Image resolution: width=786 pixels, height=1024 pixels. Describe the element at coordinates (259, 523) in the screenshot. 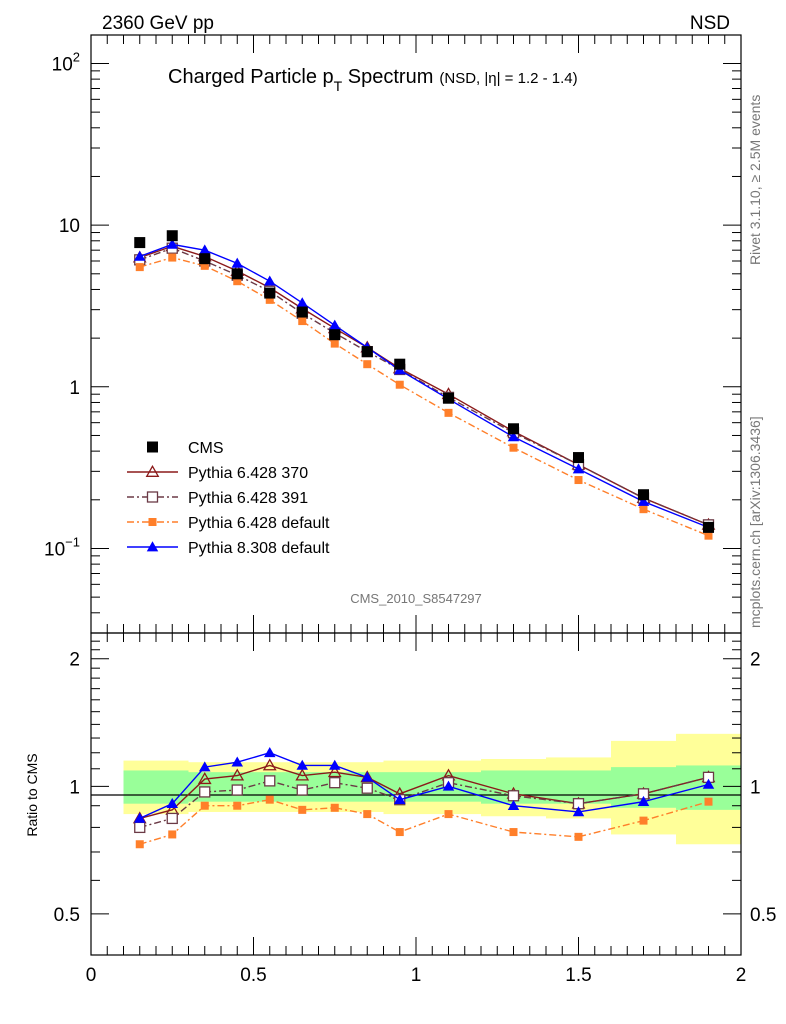

I see `legend-label-pythia-6-428-default: Pythia 6.428 default` at that location.